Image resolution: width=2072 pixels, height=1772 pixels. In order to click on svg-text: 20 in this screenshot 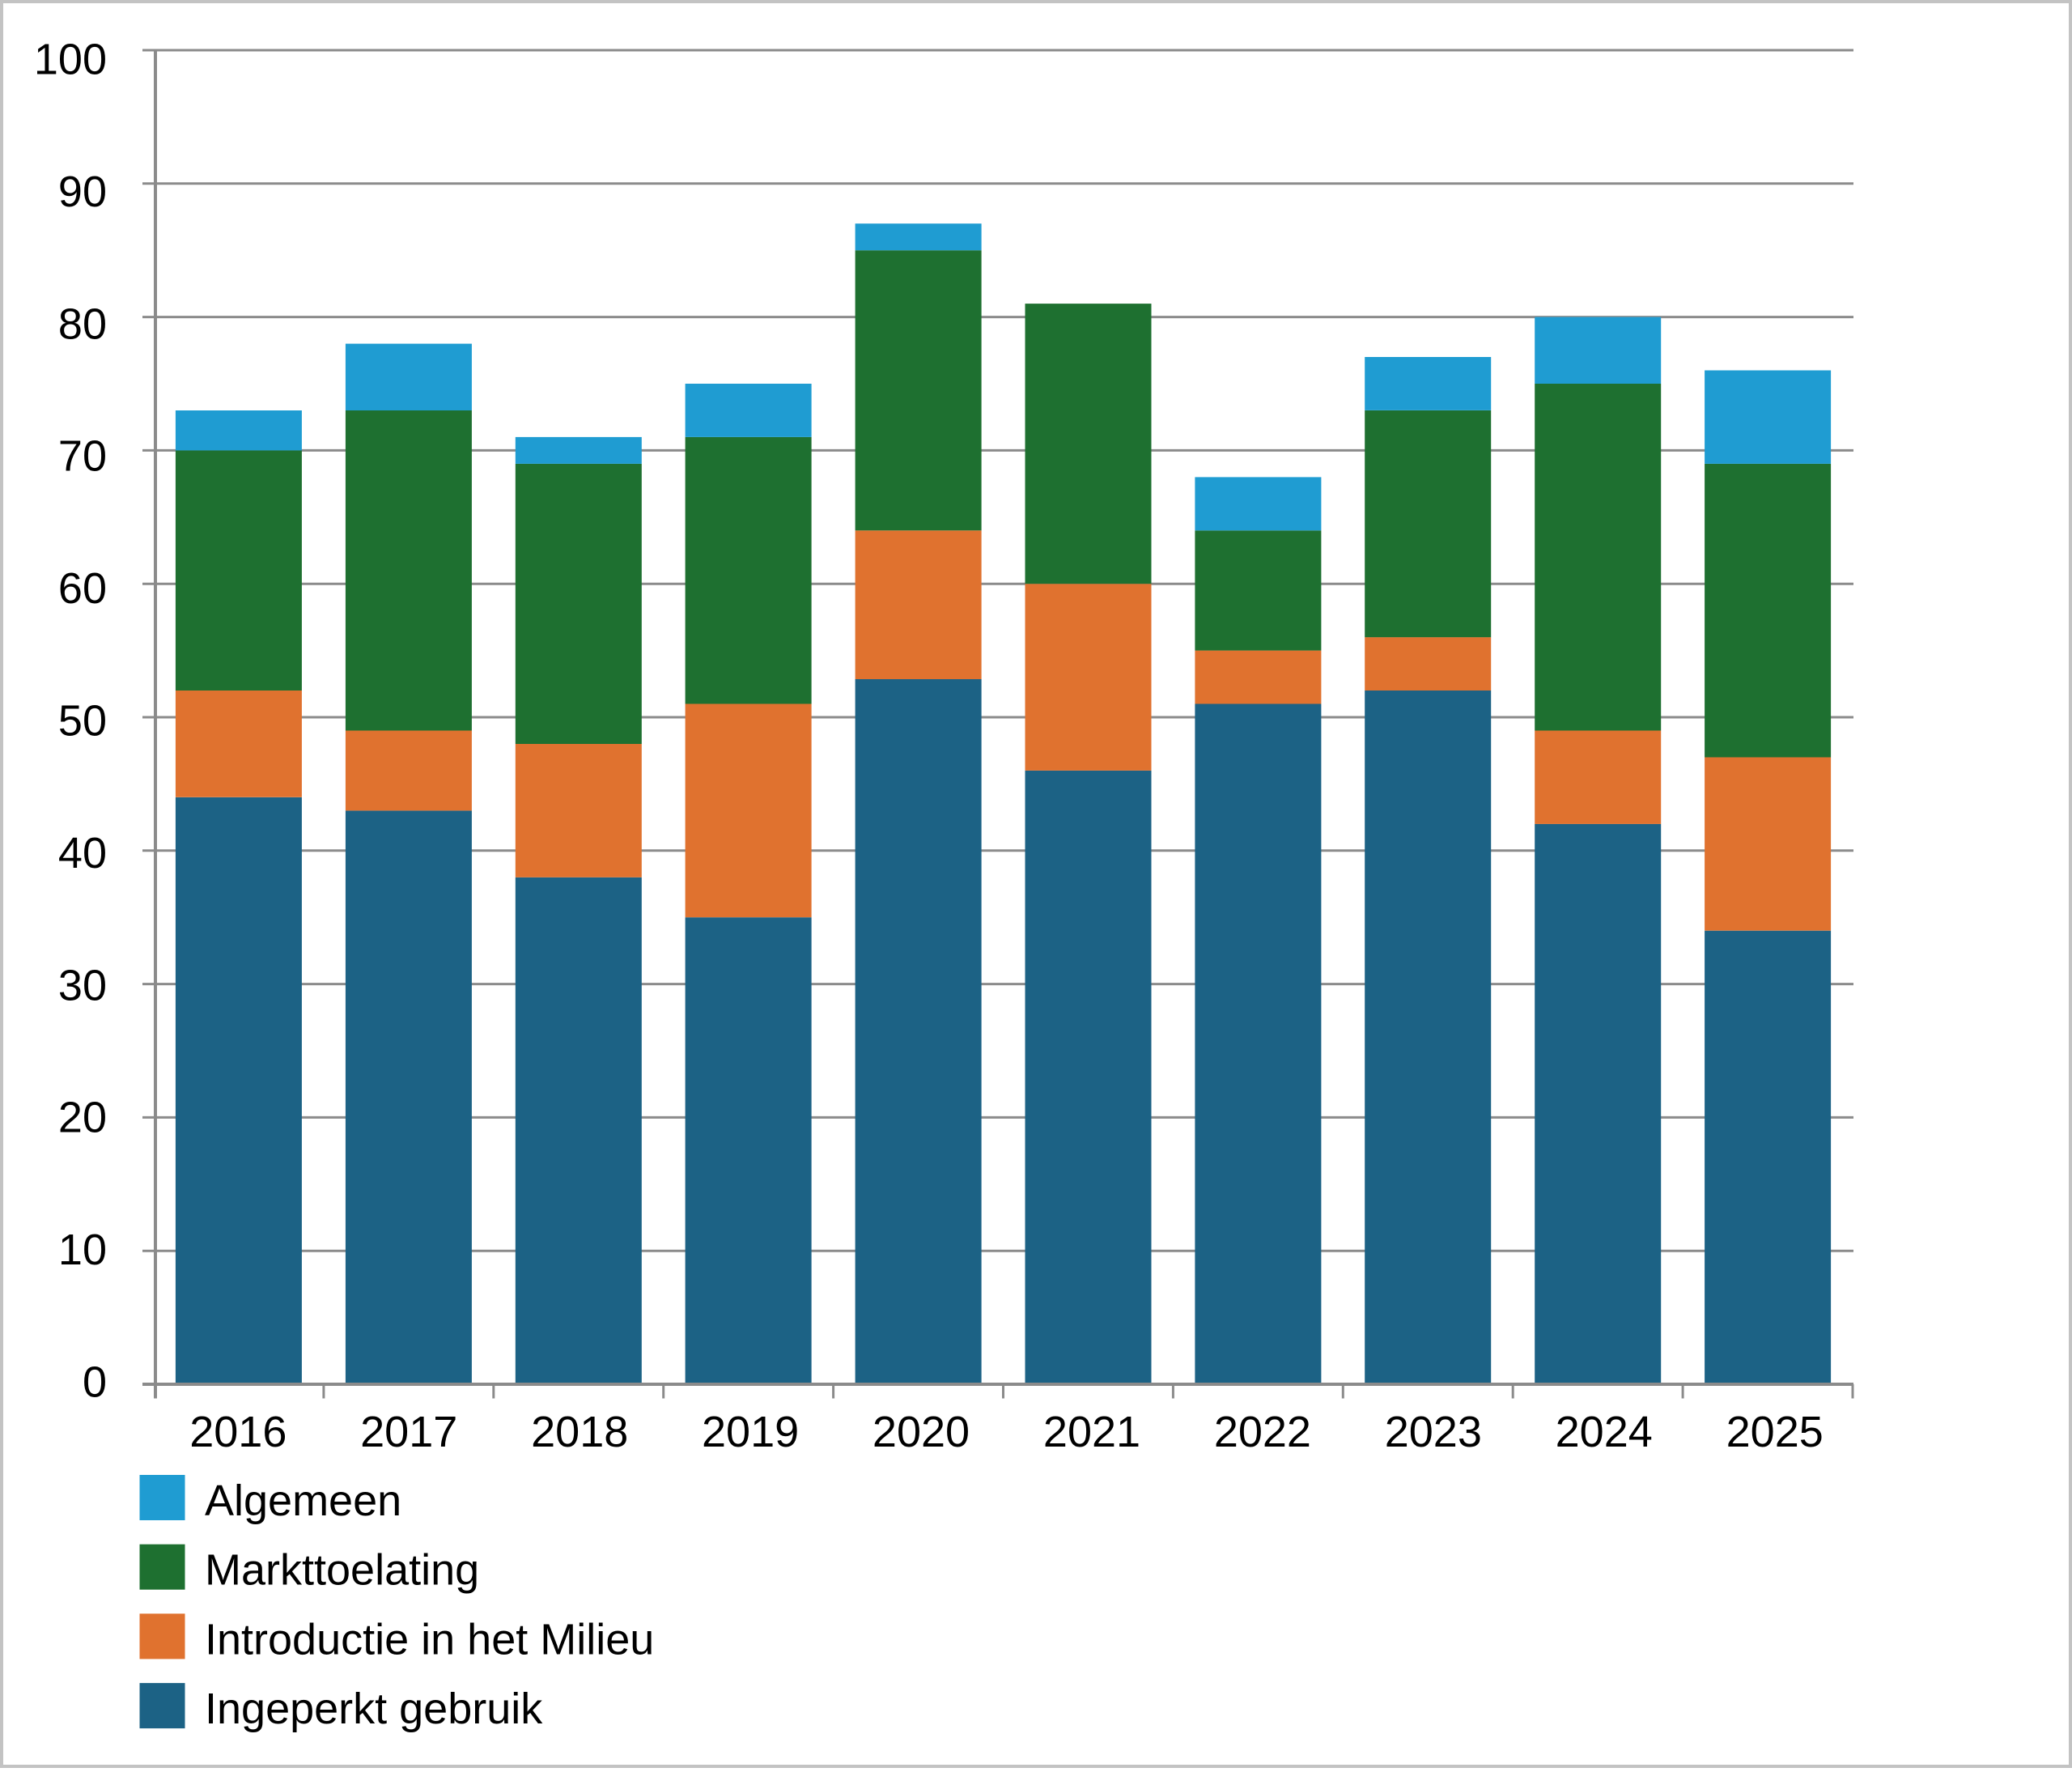, I will do `click(82, 1118)`.